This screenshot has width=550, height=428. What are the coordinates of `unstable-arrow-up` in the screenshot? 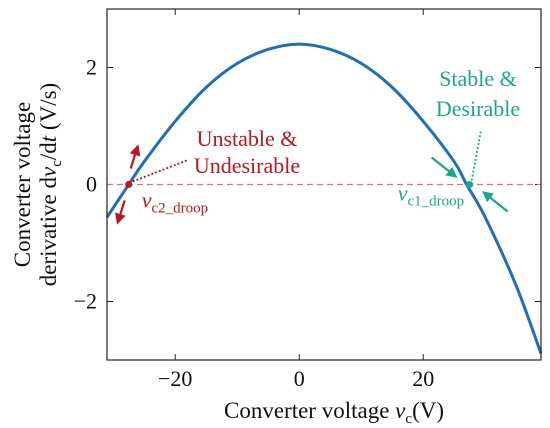 It's located at (135, 156).